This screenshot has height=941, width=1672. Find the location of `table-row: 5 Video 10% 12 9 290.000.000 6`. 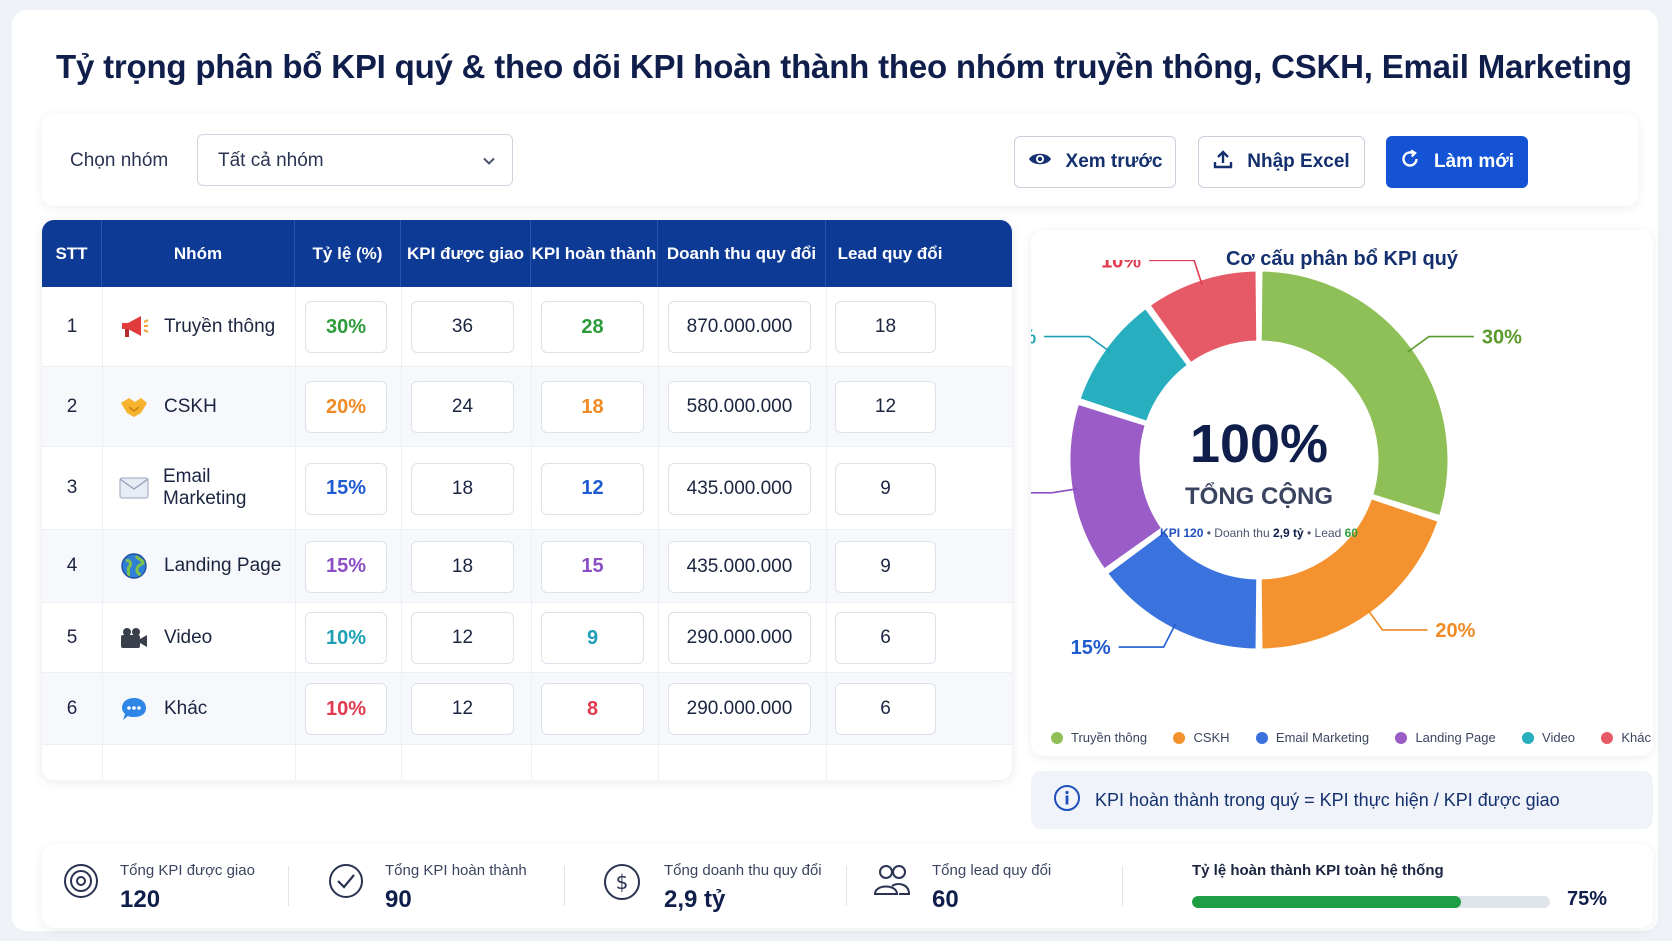

table-row: 5 Video 10% 12 9 290.000.000 6 is located at coordinates (527, 638).